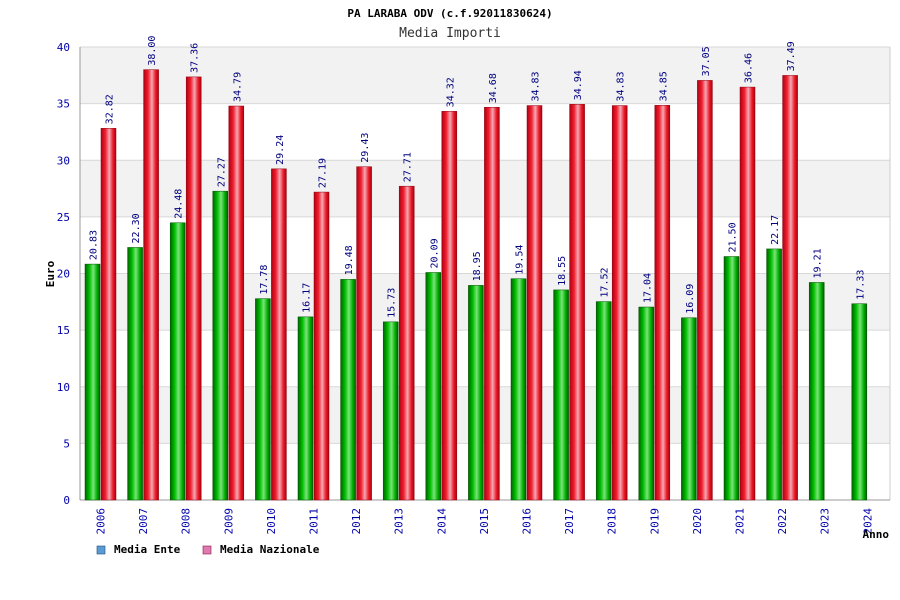 The width and height of the screenshot is (900, 600). I want to click on x-tick-label: 2013, so click(399, 521).